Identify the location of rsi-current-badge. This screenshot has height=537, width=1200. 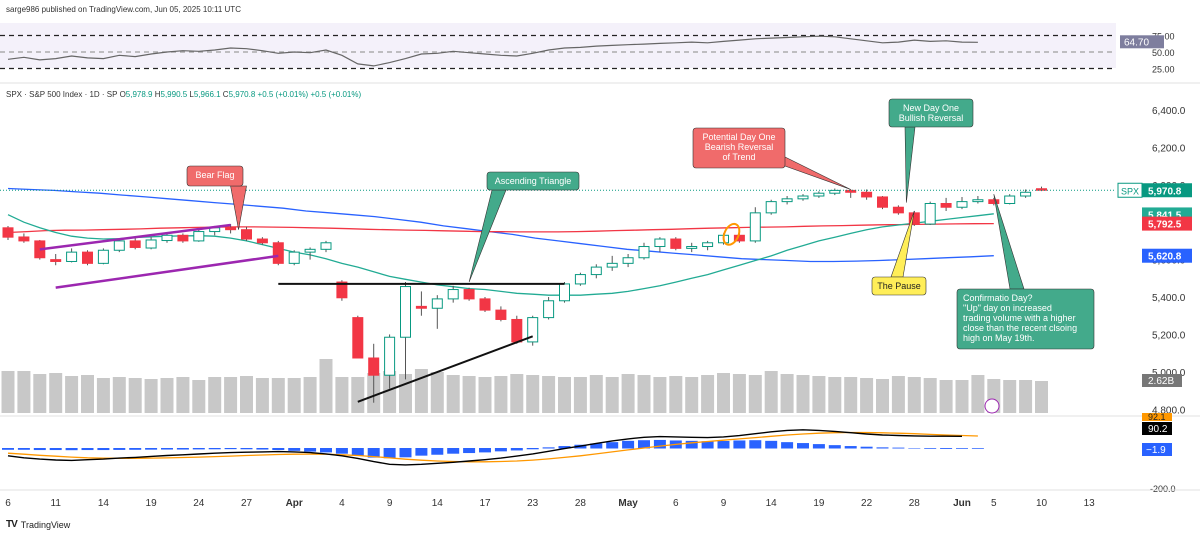
(1142, 42).